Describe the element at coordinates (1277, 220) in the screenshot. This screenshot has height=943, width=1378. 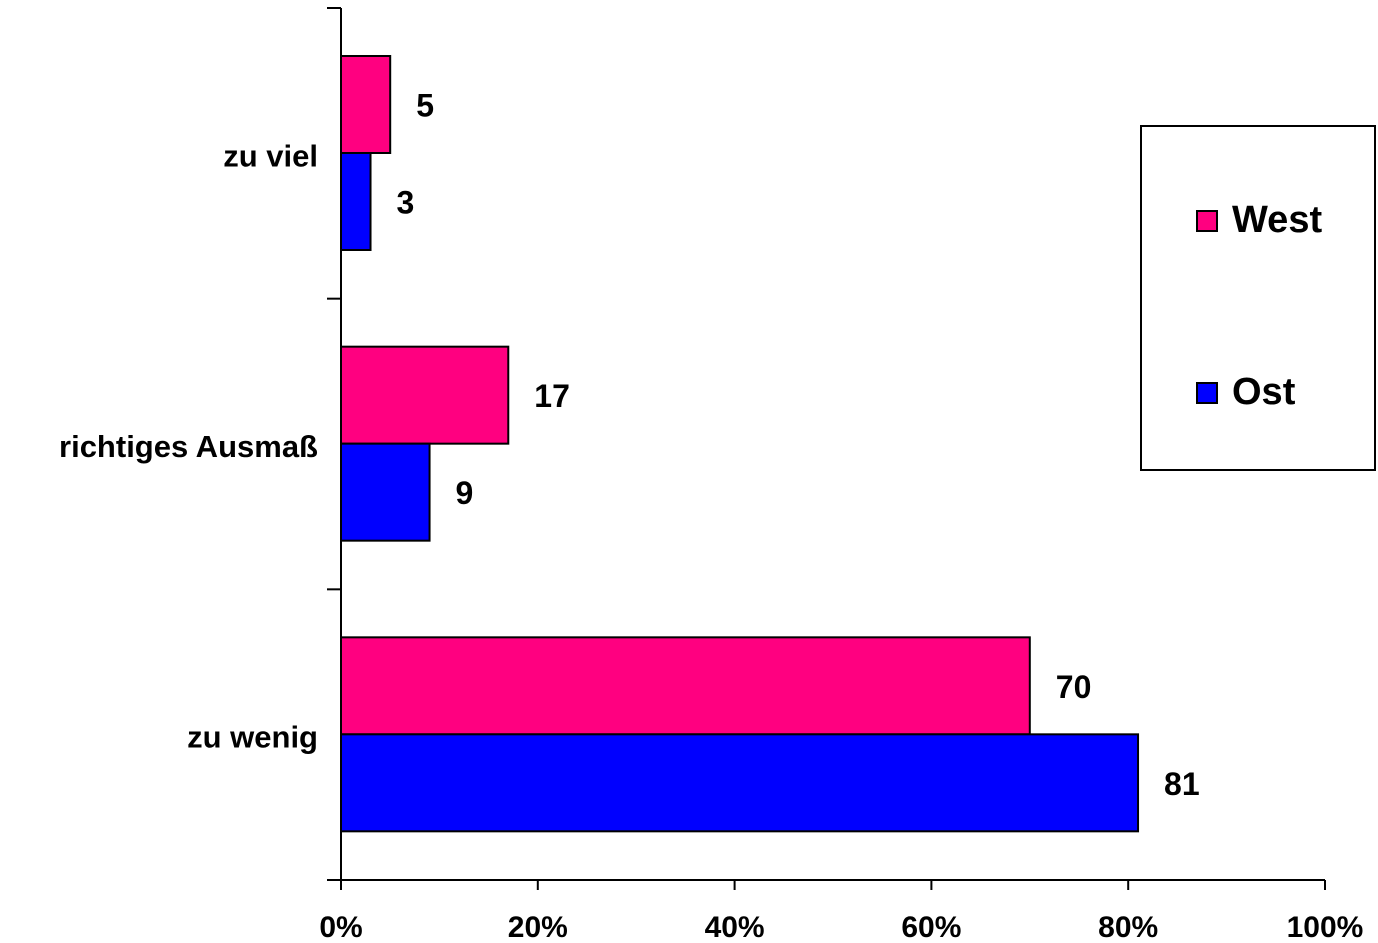
I see `legend-label-west: West` at that location.